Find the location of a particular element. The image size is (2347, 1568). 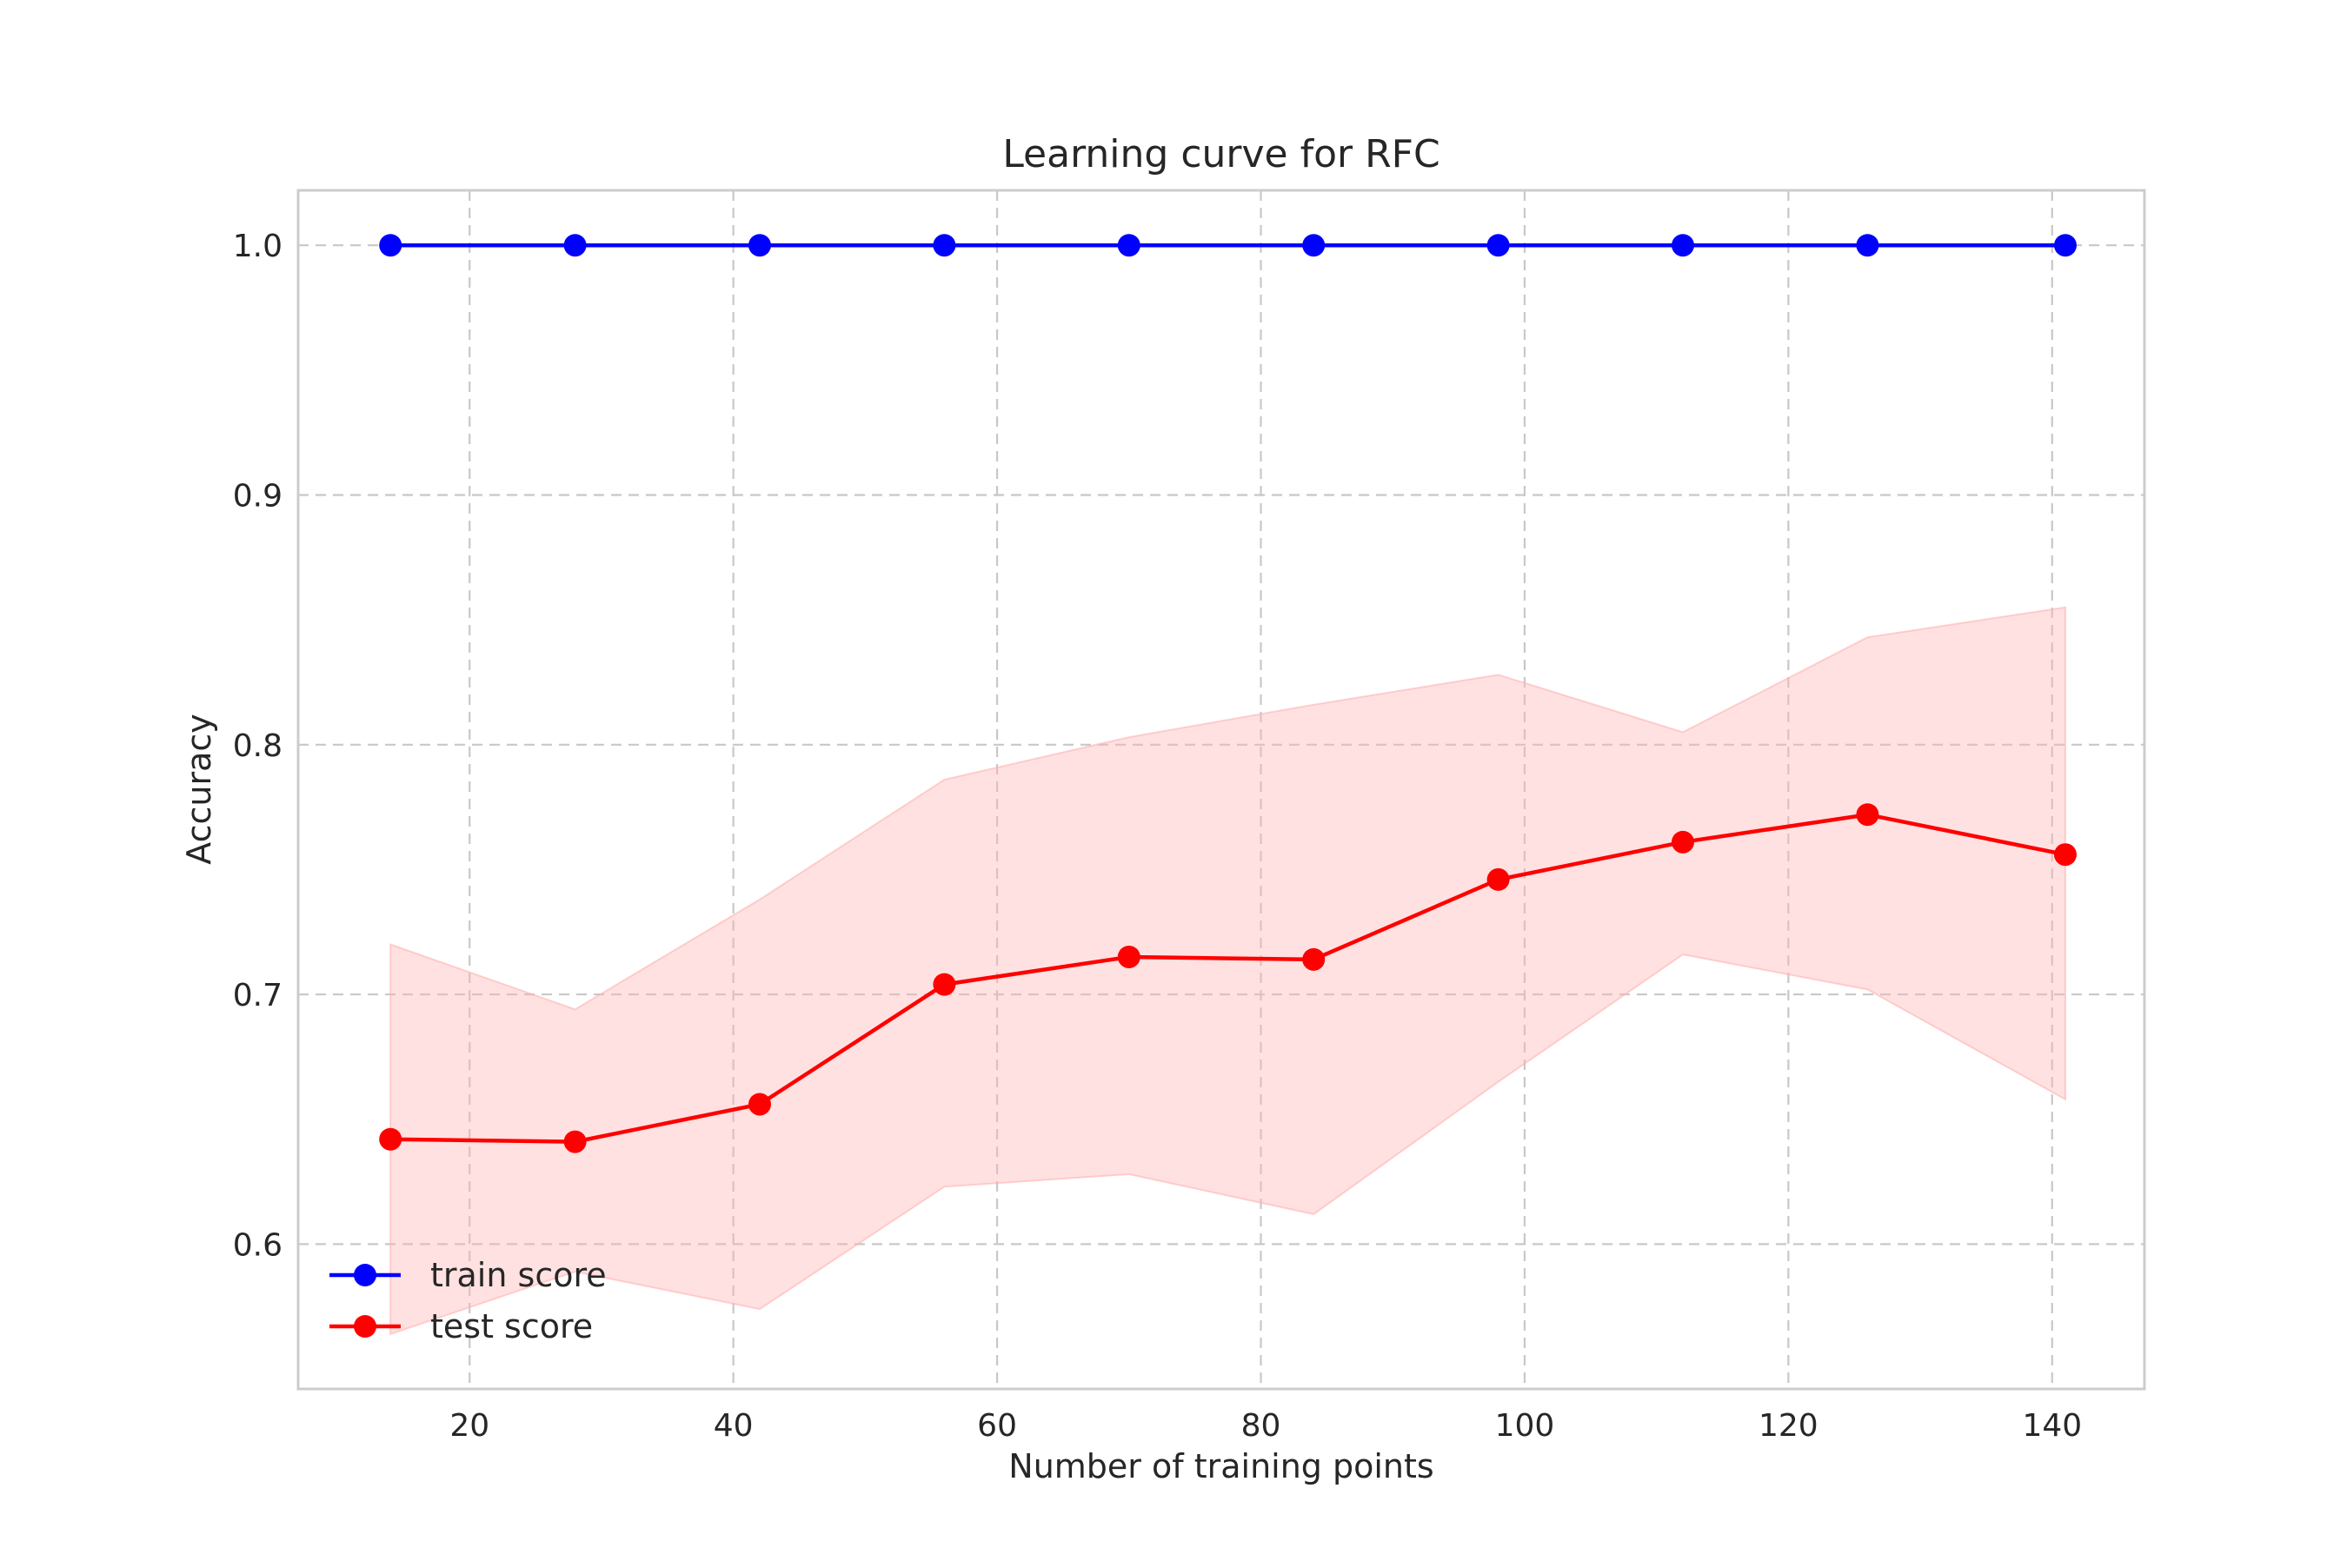

test-score-legend-label: test score is located at coordinates (512, 1326).